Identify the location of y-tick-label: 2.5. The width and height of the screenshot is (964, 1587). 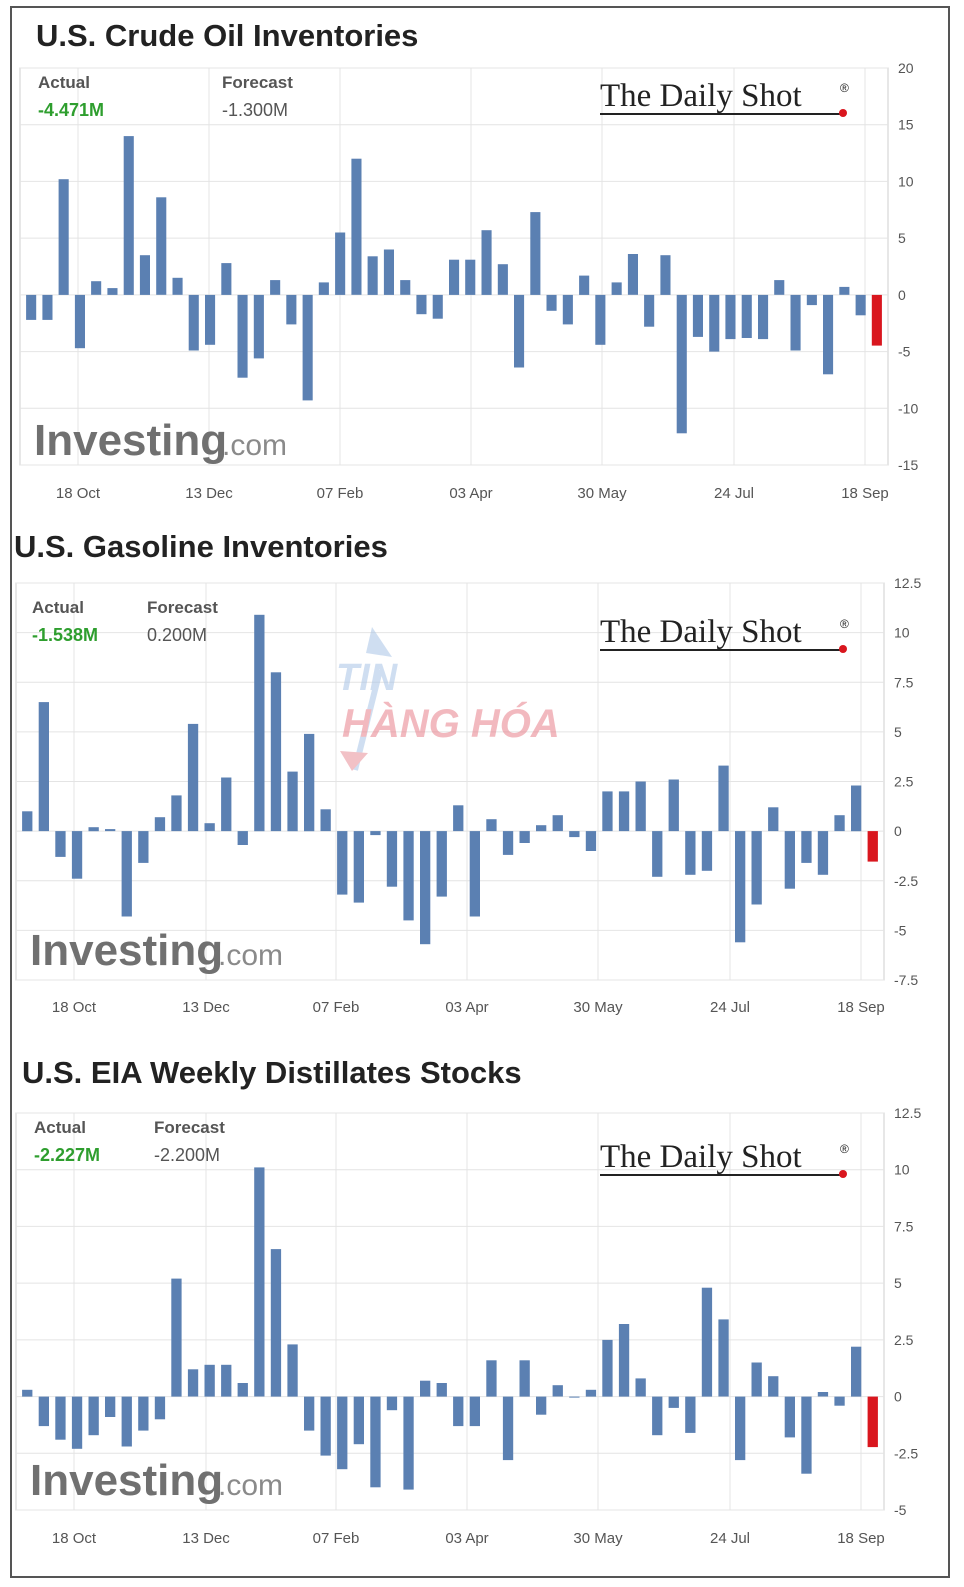
(904, 782).